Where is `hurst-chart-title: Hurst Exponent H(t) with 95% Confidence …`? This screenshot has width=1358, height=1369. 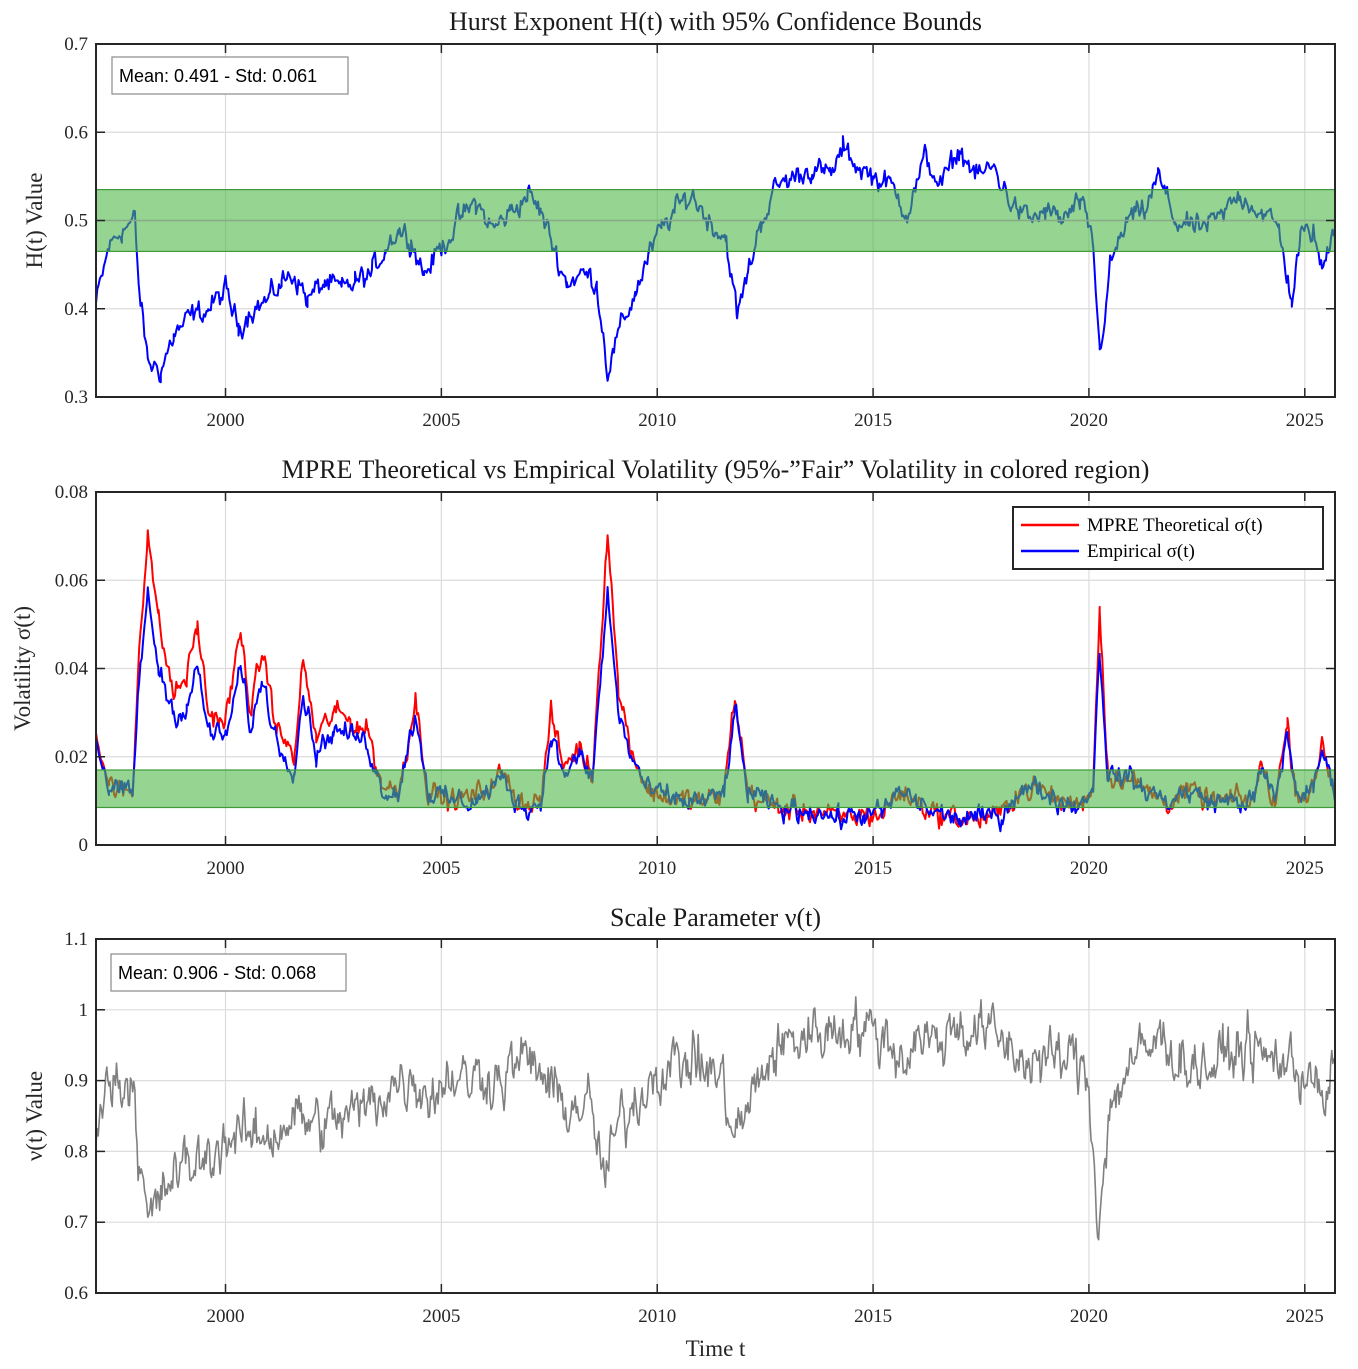
hurst-chart-title: Hurst Exponent H(t) with 95% Confidence … is located at coordinates (715, 21).